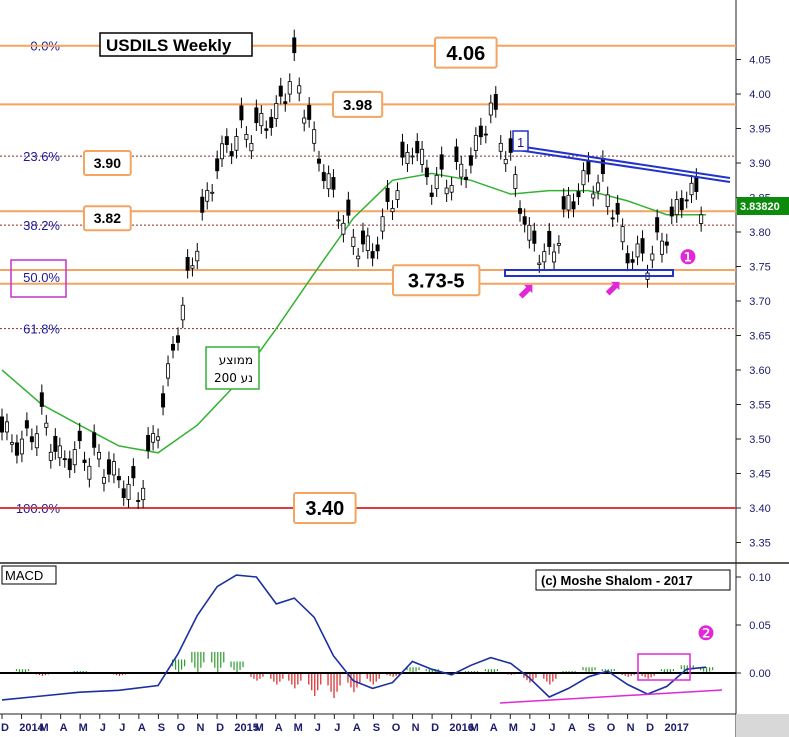 This screenshot has height=737, width=789. Describe the element at coordinates (181, 728) in the screenshot. I see `time-tick-label: O` at that location.